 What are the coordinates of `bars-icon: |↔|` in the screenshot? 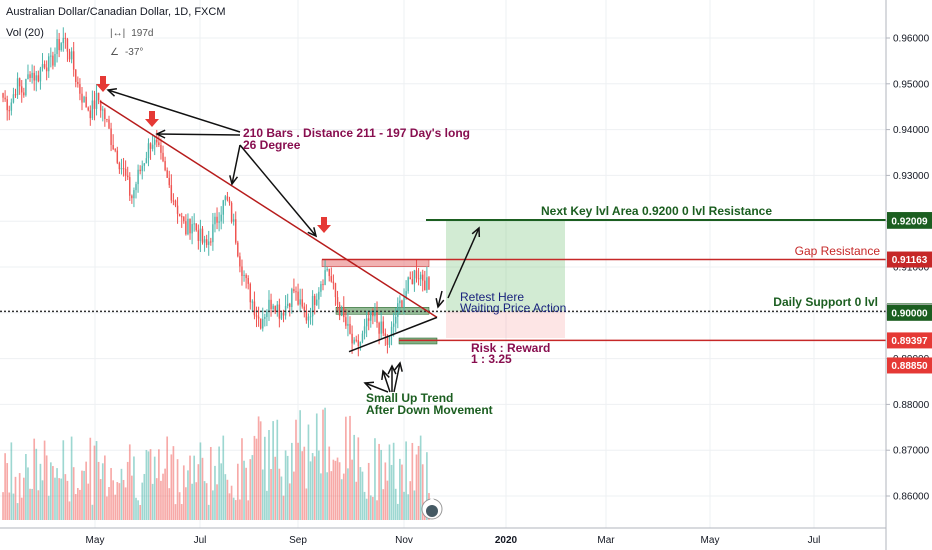 It's located at (118, 33).